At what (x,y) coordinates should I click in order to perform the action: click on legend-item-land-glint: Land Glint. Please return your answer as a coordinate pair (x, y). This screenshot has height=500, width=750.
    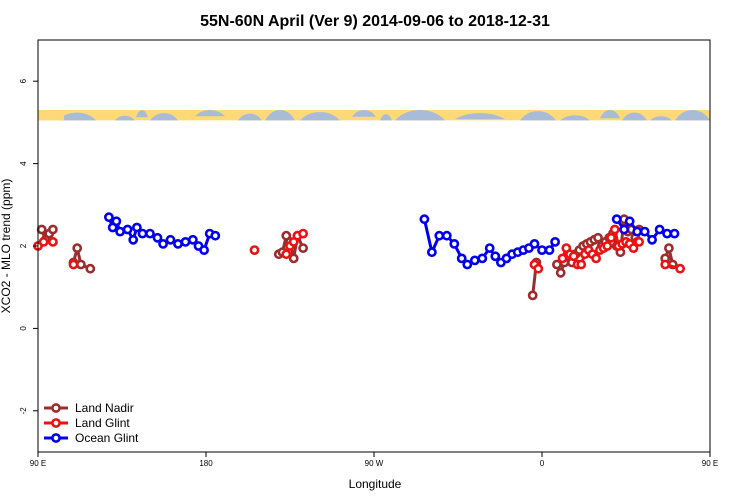
    Looking at the image, I should click on (87, 423).